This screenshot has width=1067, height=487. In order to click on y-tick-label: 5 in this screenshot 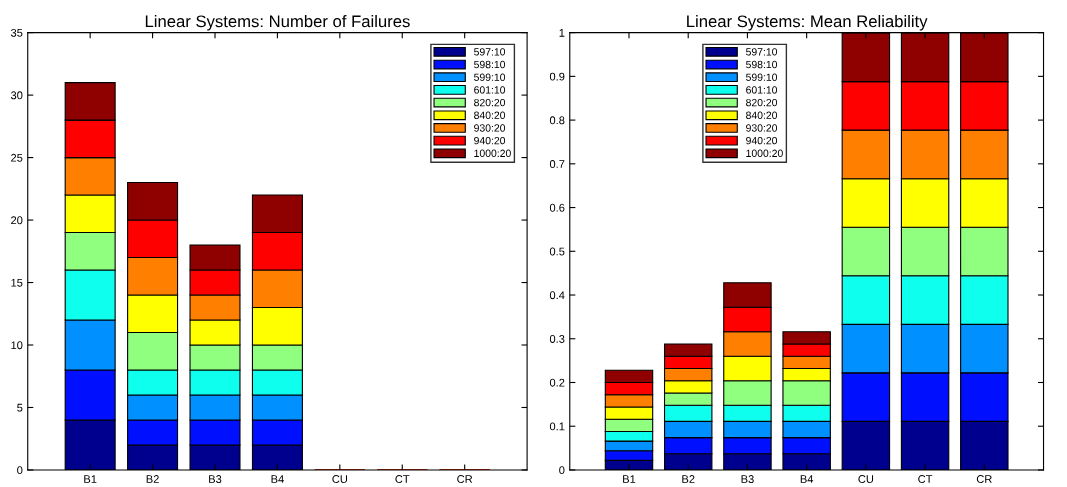, I will do `click(20, 407)`.